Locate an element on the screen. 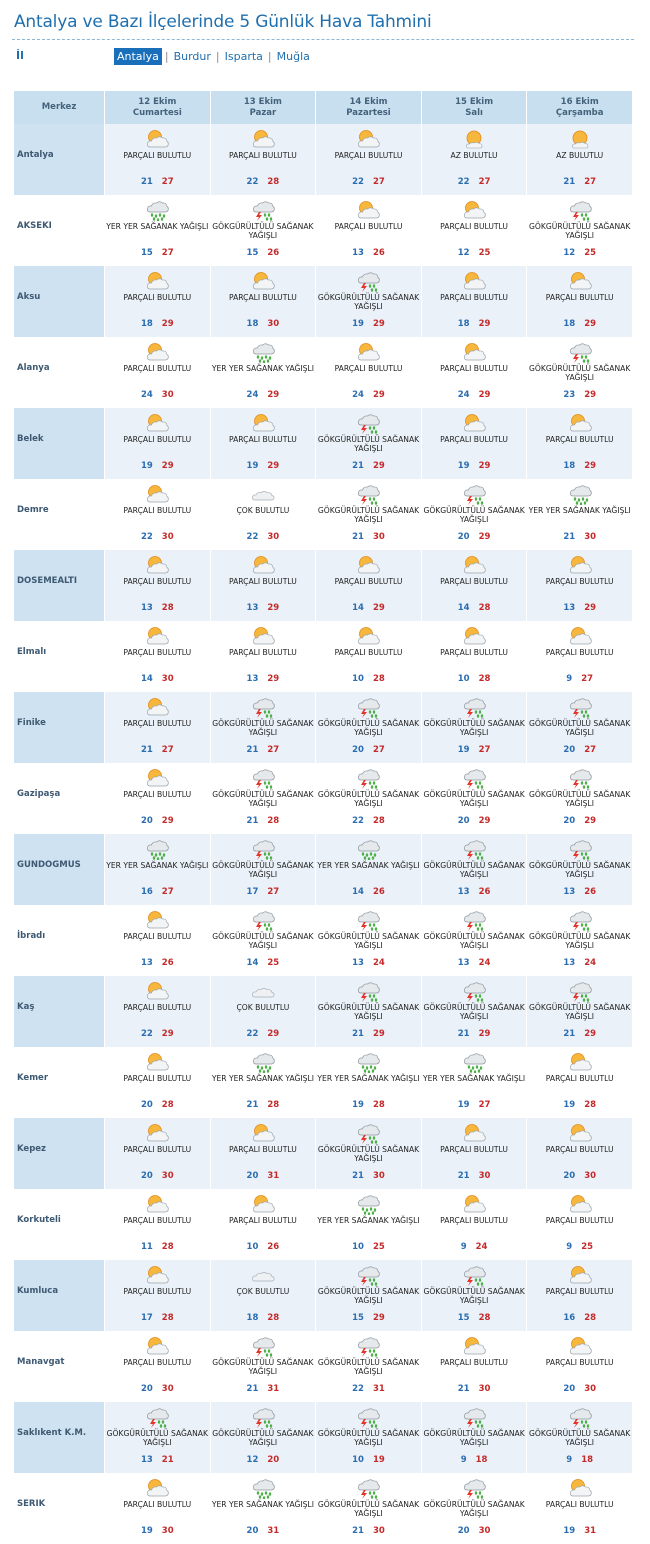  day-header: 13 Ekim Pazar is located at coordinates (263, 107).